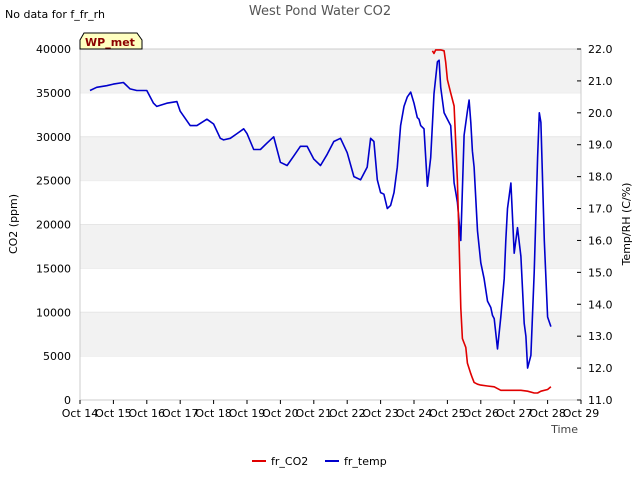  What do you see at coordinates (147, 413) in the screenshot?
I see `x-tick-label: Oct 16` at bounding box center [147, 413].